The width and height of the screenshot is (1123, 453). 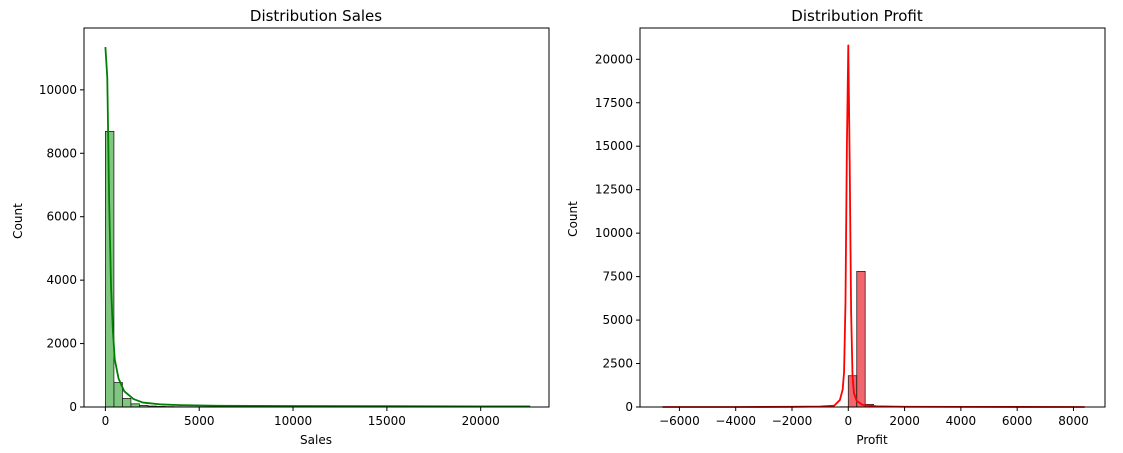 I want to click on y-tick-label: 7500, so click(x=617, y=277).